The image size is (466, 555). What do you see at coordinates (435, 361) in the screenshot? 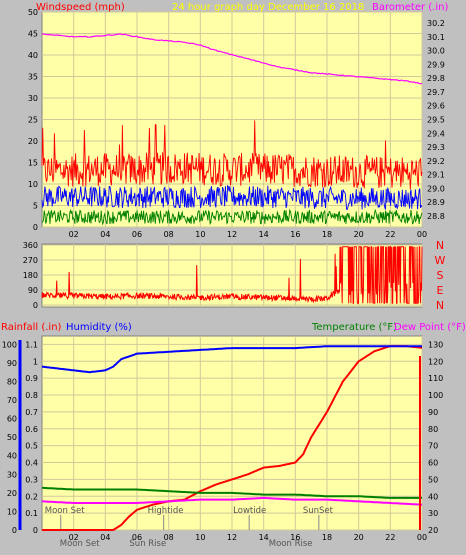
I see `temperature-tick: 120` at bounding box center [435, 361].